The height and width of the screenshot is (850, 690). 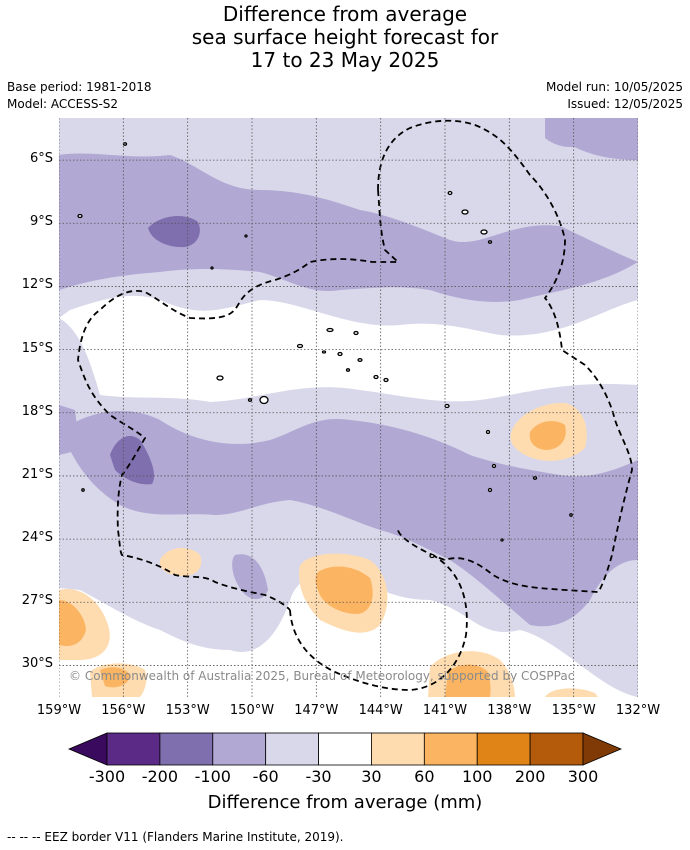 I want to click on region-plus60-southwest, so click(x=72, y=623).